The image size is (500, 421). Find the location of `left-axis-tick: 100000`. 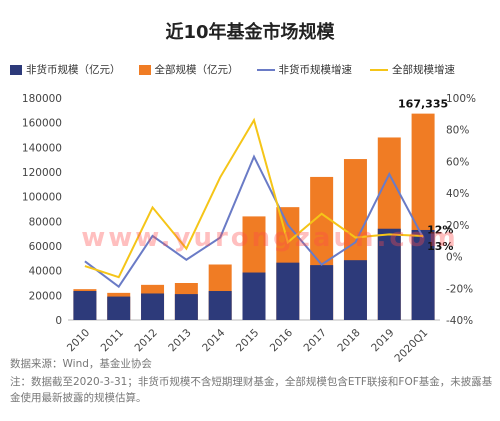

left-axis-tick: 100000 is located at coordinates (42, 198).